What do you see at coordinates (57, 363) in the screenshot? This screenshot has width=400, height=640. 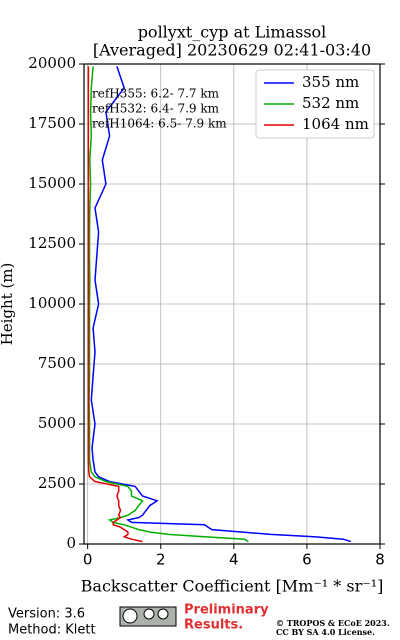 I see `y-tick-label: 7500` at bounding box center [57, 363].